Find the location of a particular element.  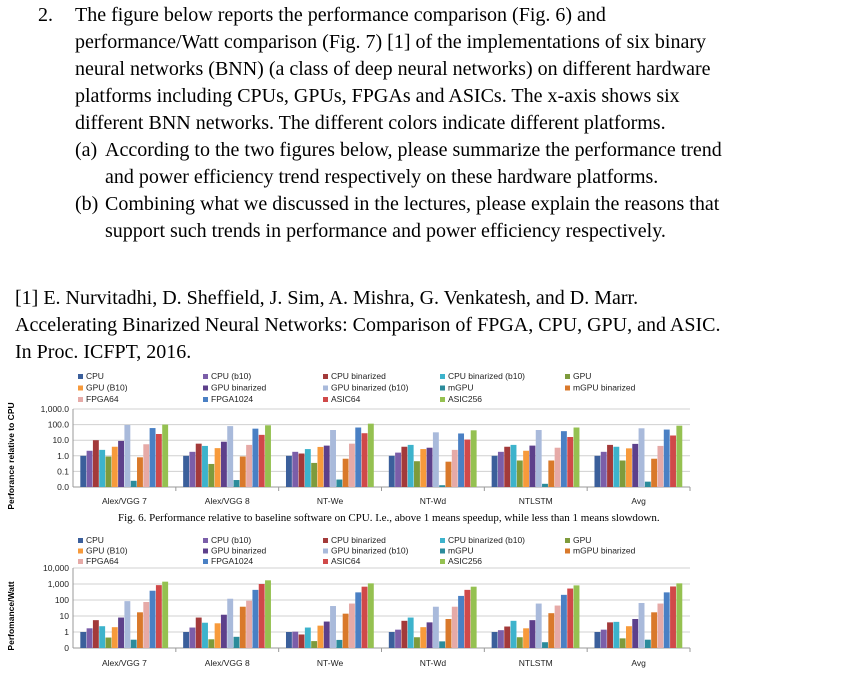

y-tick-label: 100 is located at coordinates (62, 600).